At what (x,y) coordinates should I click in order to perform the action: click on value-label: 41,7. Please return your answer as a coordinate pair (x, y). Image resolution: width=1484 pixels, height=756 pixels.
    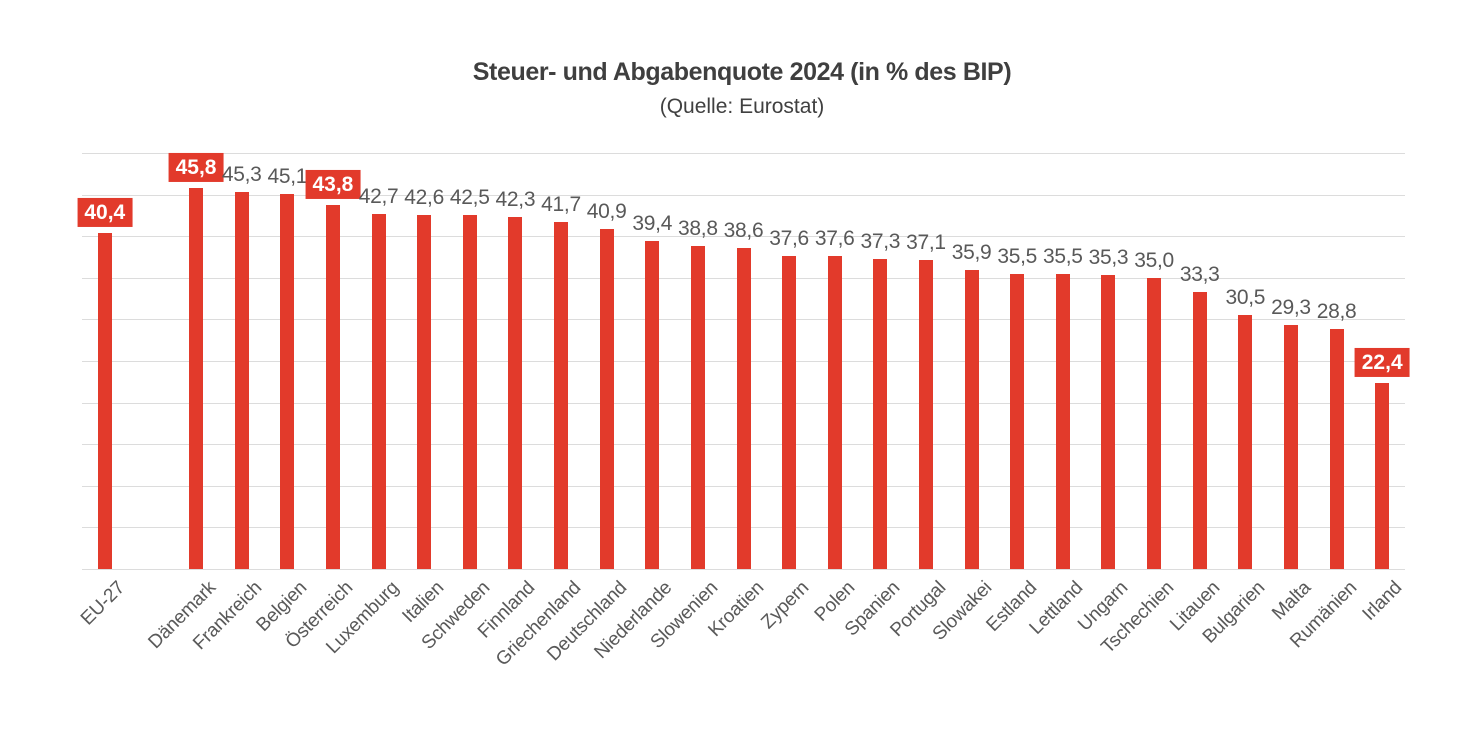
    Looking at the image, I should click on (561, 204).